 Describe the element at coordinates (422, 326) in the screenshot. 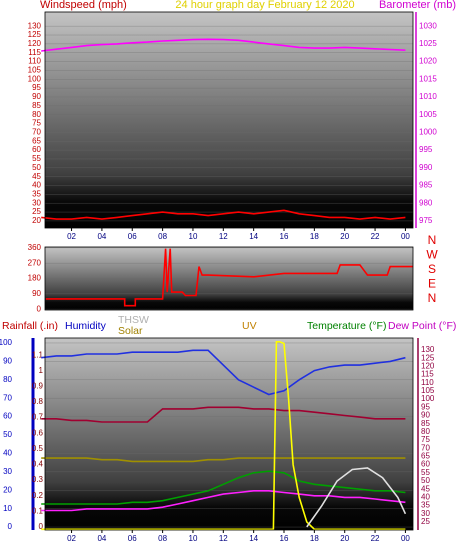

I see `legend-label: Dew Point (°F)` at that location.